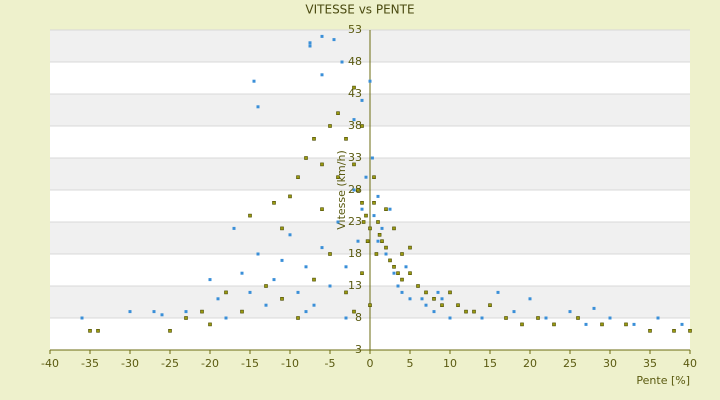 The height and width of the screenshot is (400, 720). What do you see at coordinates (250, 363) in the screenshot?
I see `x-tick-label: -15` at bounding box center [250, 363].